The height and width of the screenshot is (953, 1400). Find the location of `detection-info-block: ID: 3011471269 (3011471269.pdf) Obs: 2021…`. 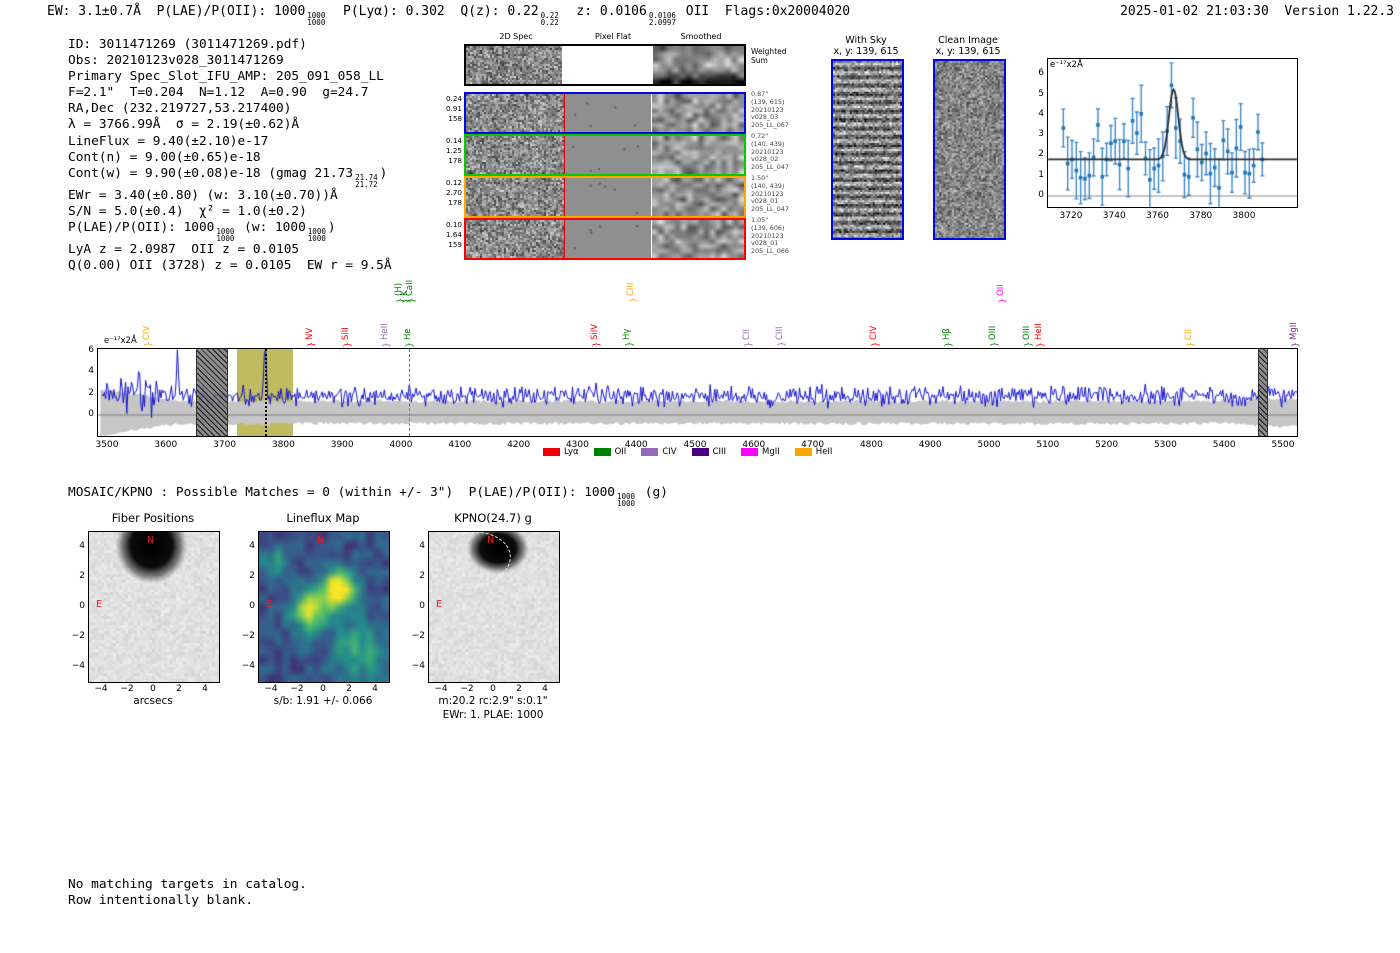

detection-info-block: ID: 3011471269 (3011471269.pdf) Obs: 2021… is located at coordinates (230, 155).